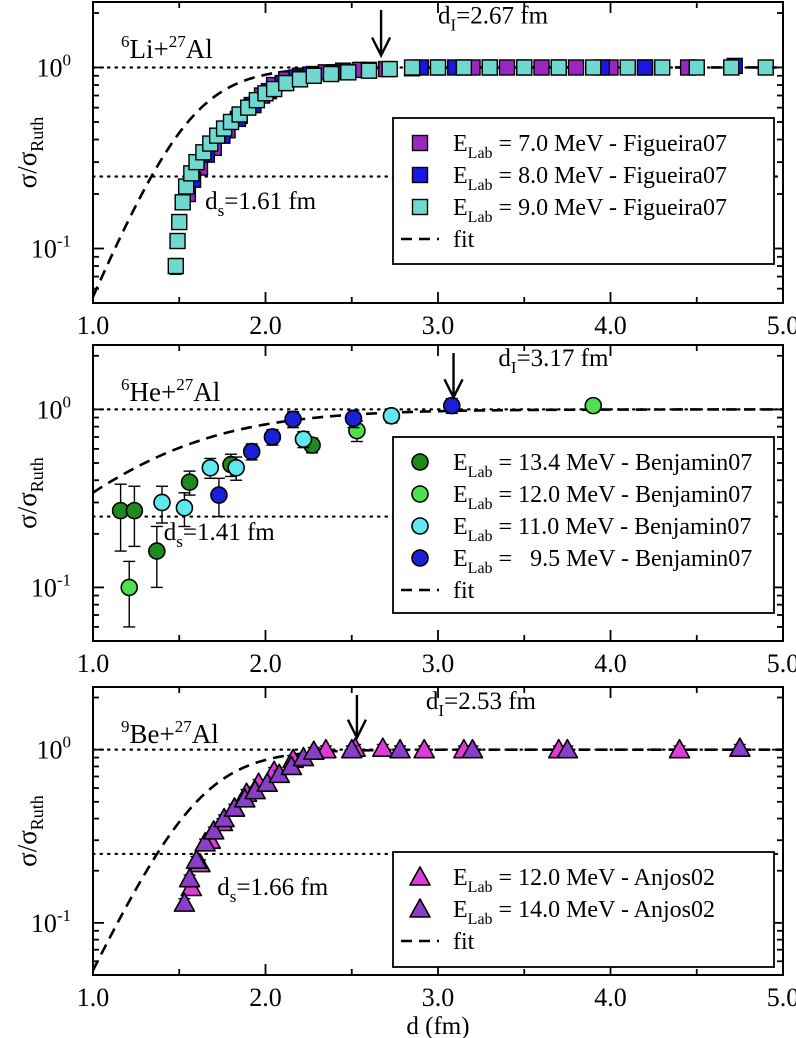  What do you see at coordinates (273, 890) in the screenshot?
I see `ds-label: ds=1.66 fm` at bounding box center [273, 890].